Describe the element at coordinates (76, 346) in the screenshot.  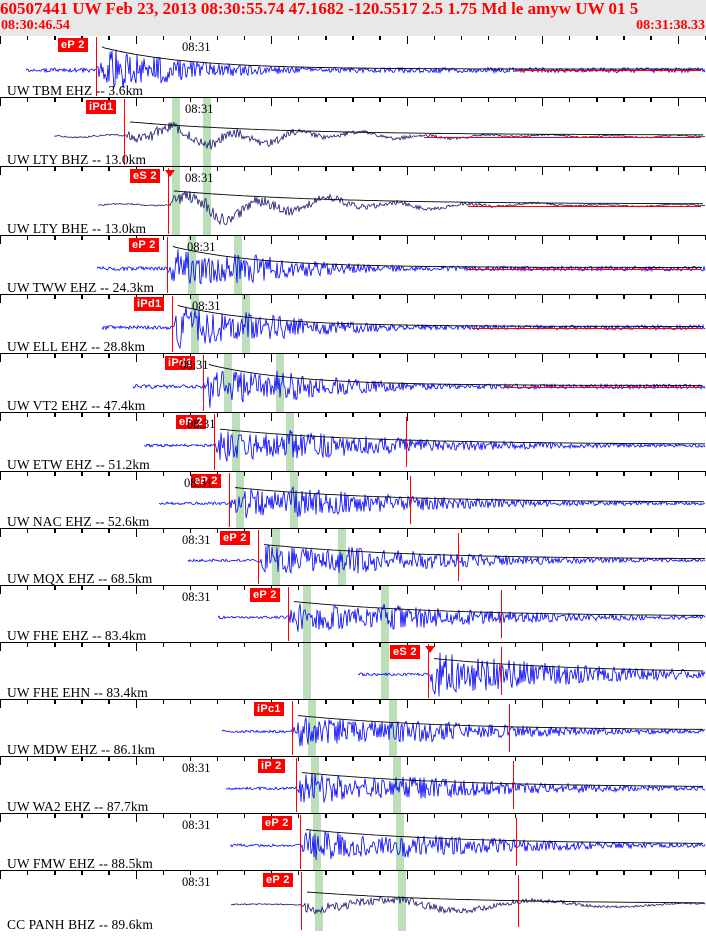
I see `channel-label: UW ELL EHZ -- 28.8km` at that location.